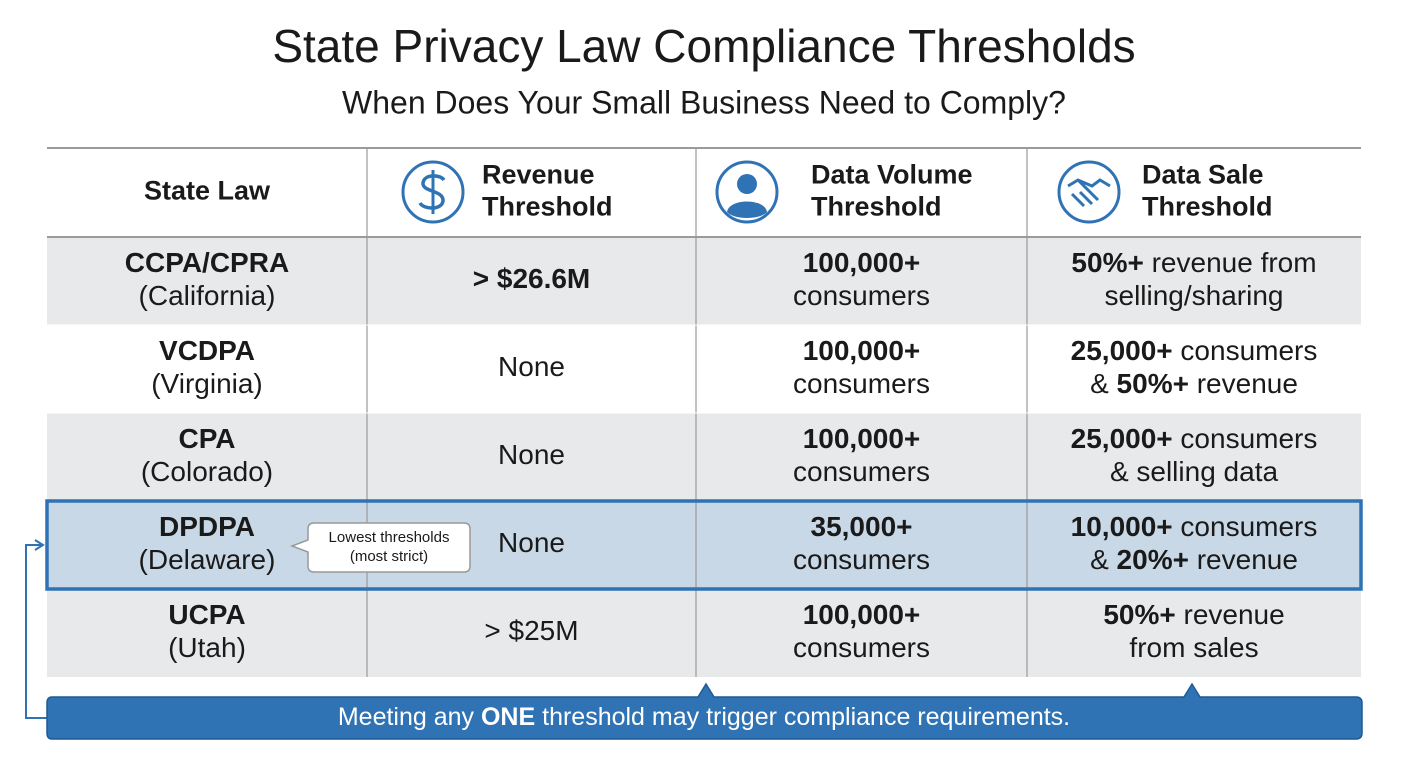  I want to click on callout-text: (most strict), so click(389, 556).